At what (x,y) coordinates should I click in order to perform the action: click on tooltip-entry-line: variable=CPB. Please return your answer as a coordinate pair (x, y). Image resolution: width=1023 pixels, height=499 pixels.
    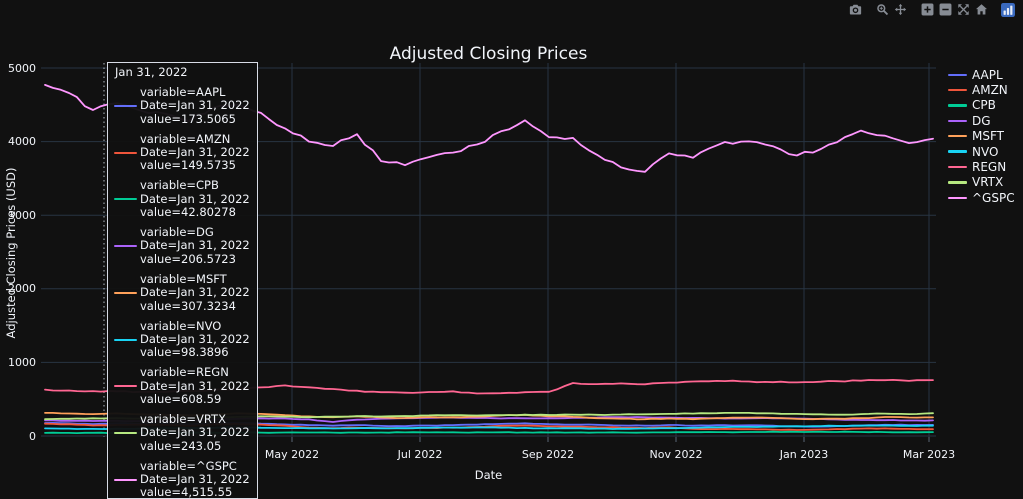
    Looking at the image, I should click on (179, 185).